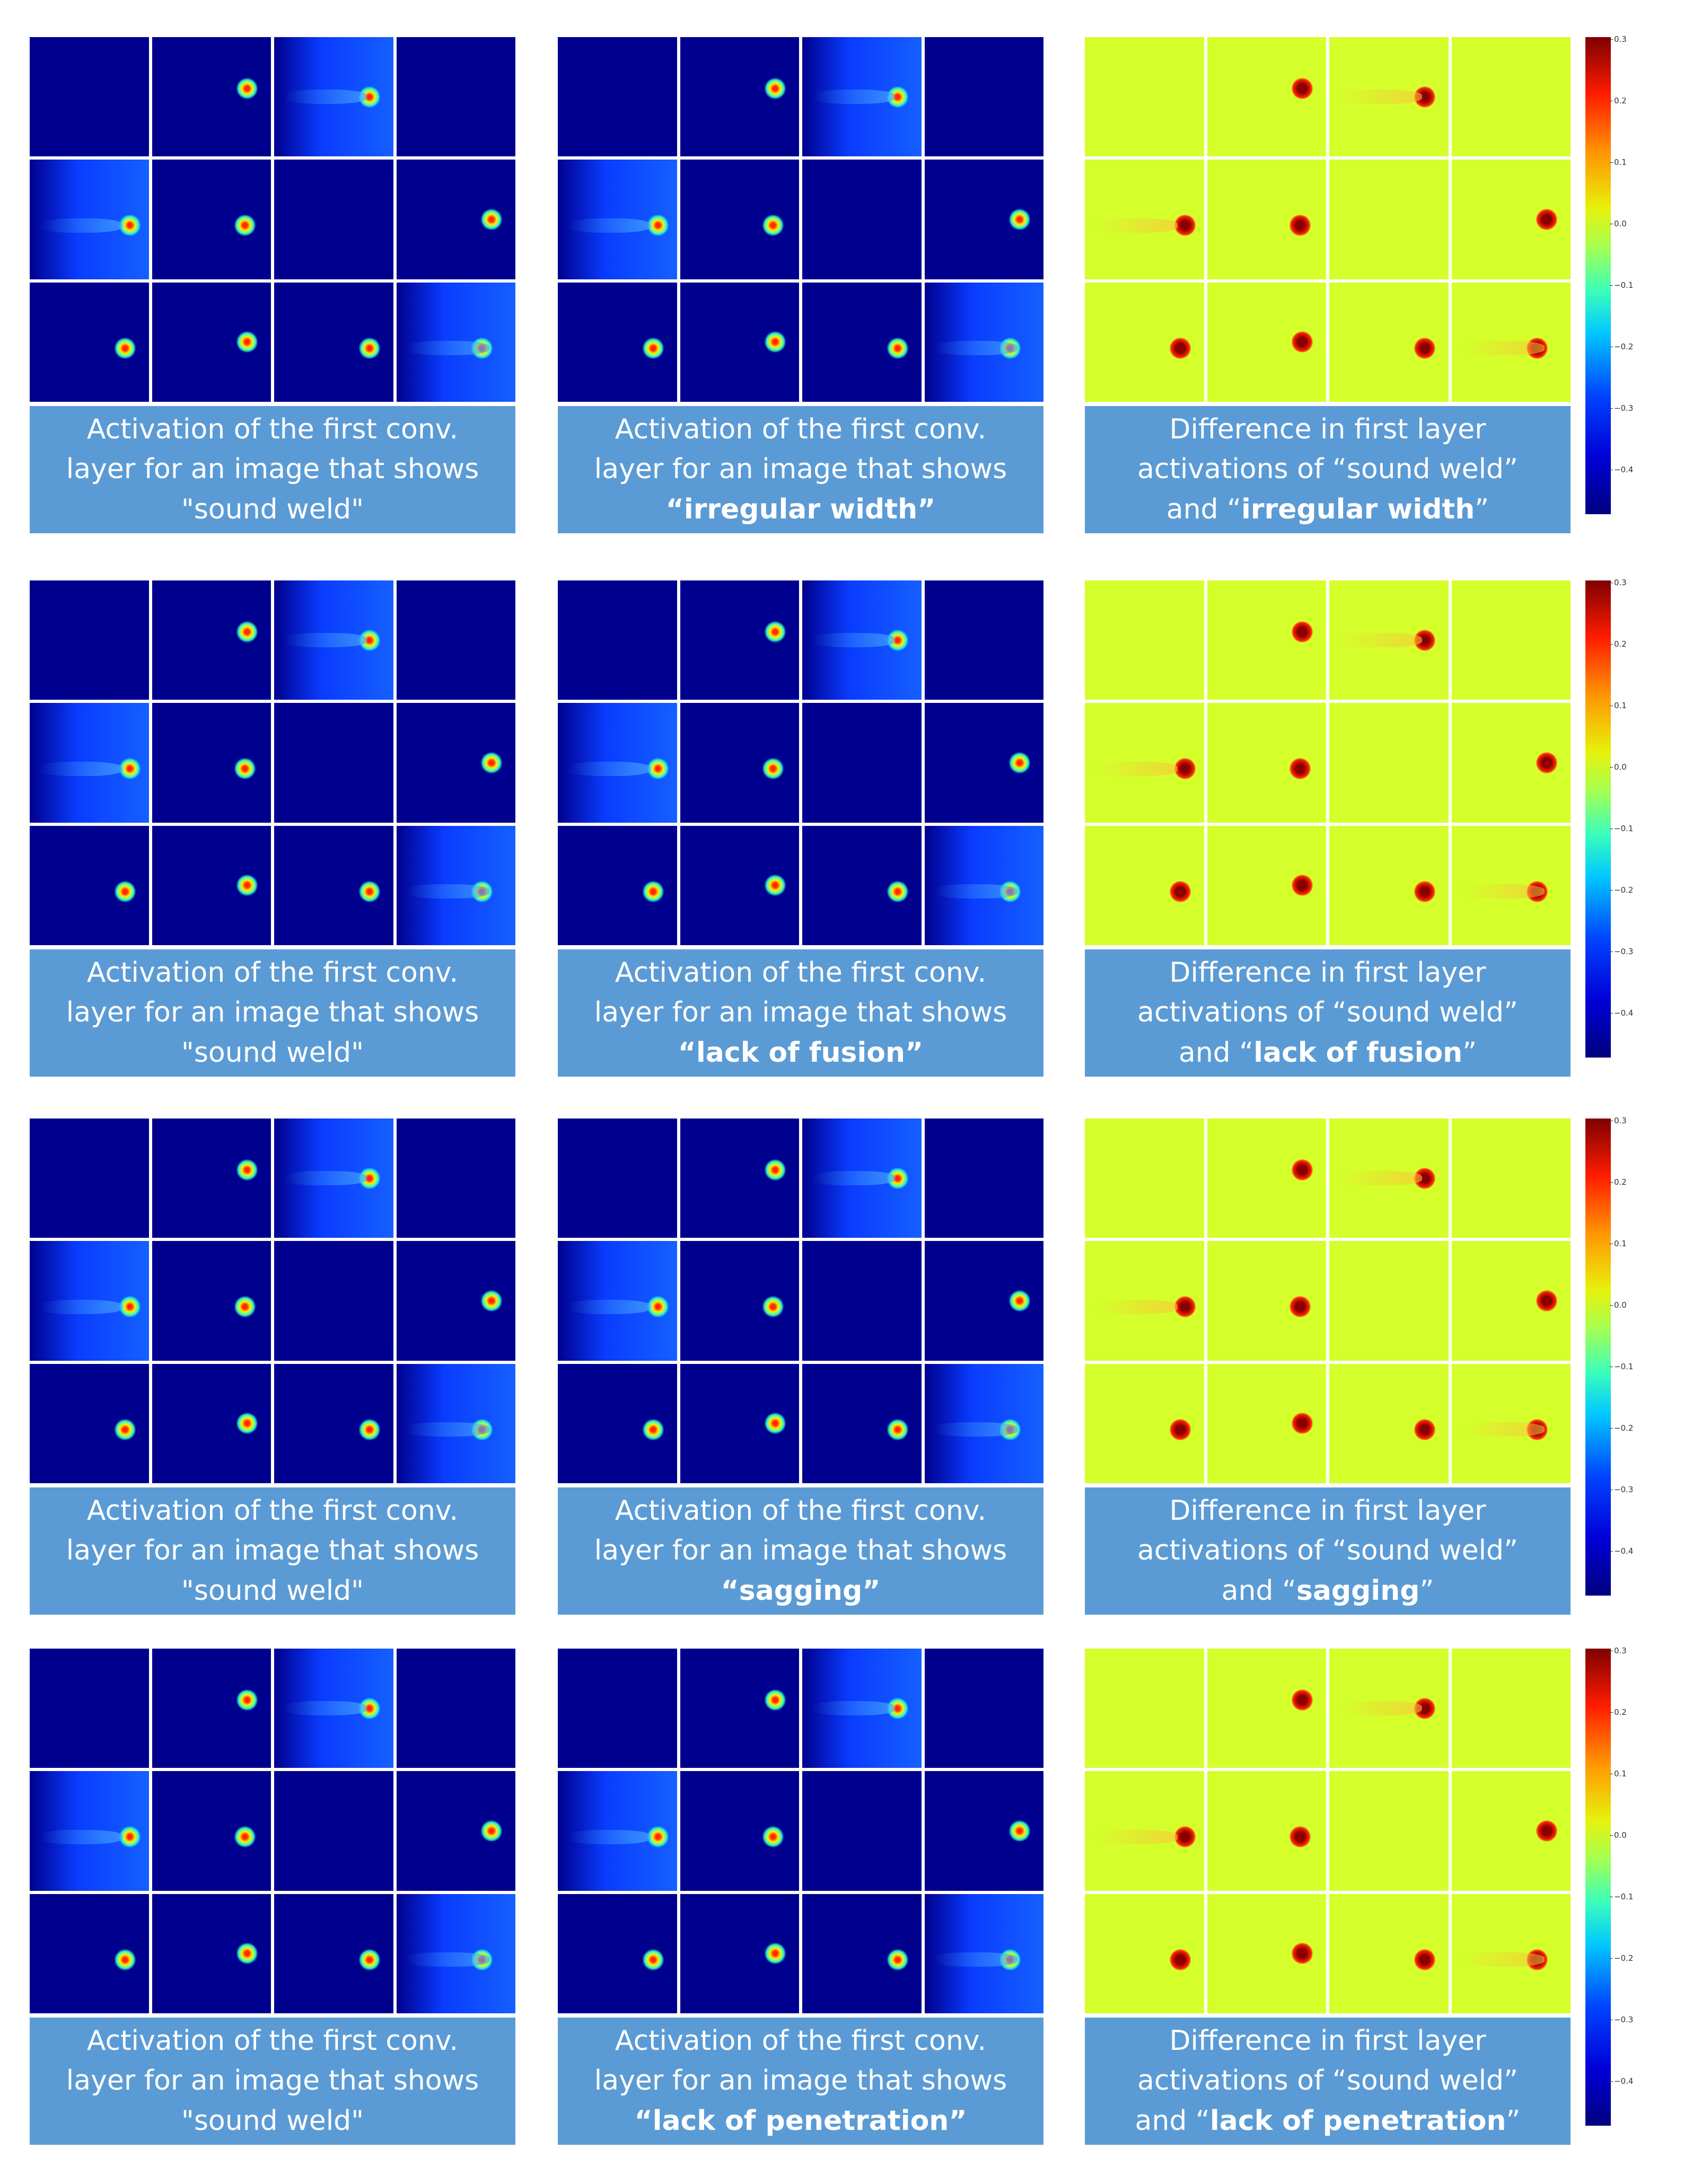  Describe the element at coordinates (1621, 470) in the screenshot. I see `colorbar-tick-label: −0.4` at that location.